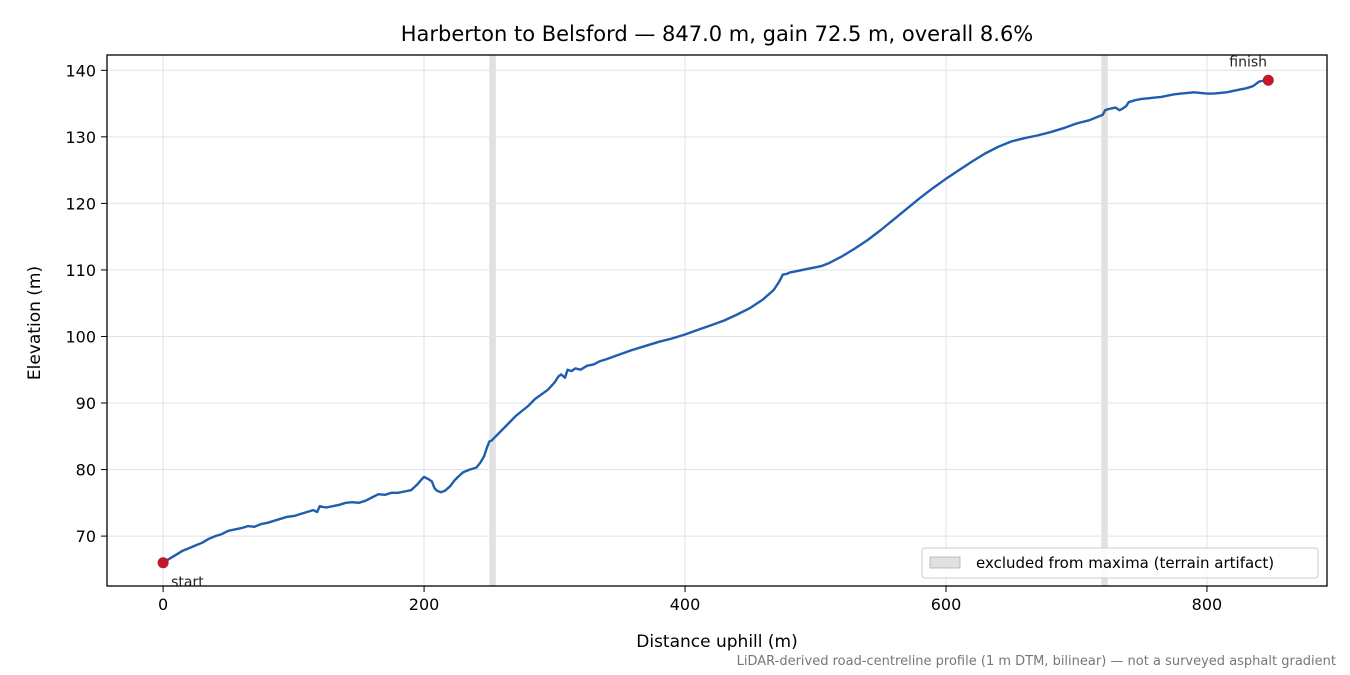  Describe the element at coordinates (1125, 563) in the screenshot. I see `legend-label: excluded from maxima (terrain artifact)` at that location.